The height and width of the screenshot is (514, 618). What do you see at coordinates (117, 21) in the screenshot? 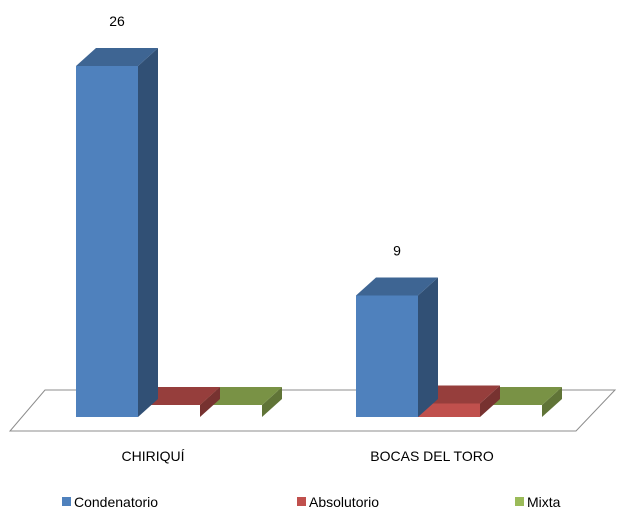
I see `data-label: 26` at bounding box center [117, 21].